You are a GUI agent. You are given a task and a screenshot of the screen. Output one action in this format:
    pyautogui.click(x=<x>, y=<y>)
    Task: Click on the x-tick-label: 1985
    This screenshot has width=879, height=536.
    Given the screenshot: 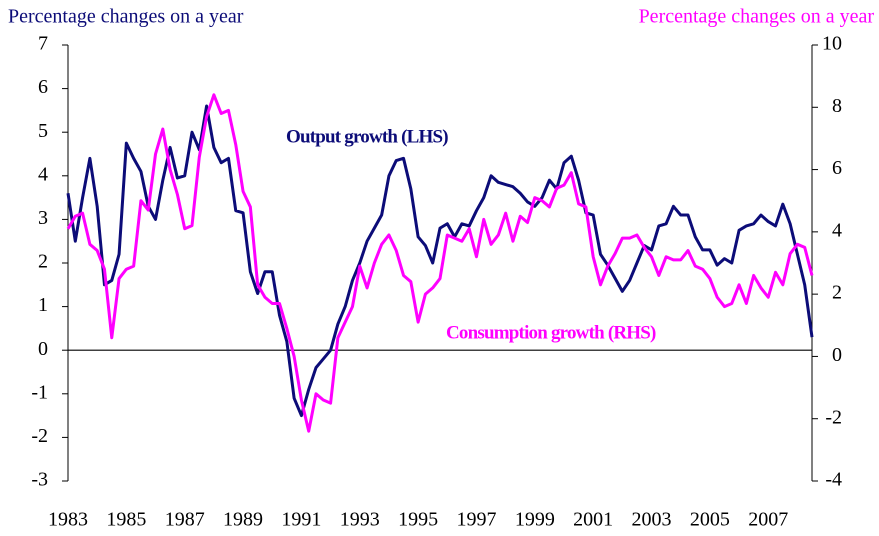 What is the action you would take?
    pyautogui.click(x=126, y=520)
    